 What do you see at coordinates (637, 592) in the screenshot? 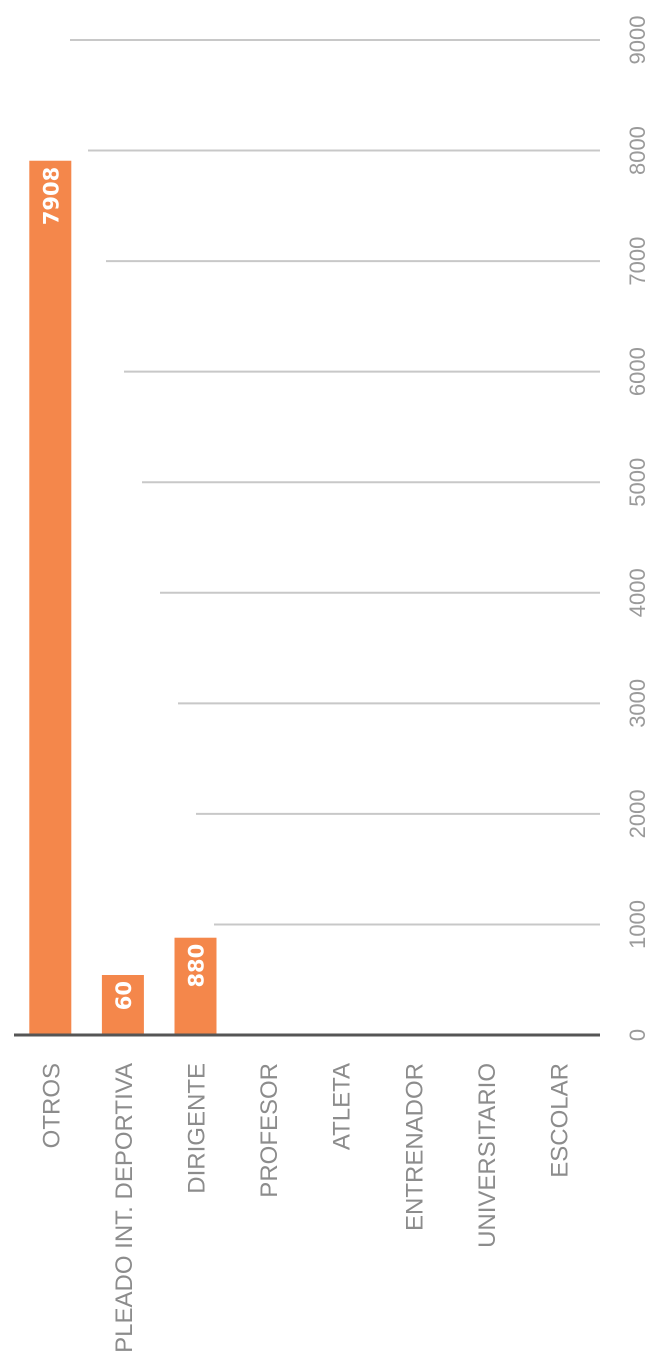
I see `tick-label: 4000` at bounding box center [637, 592].